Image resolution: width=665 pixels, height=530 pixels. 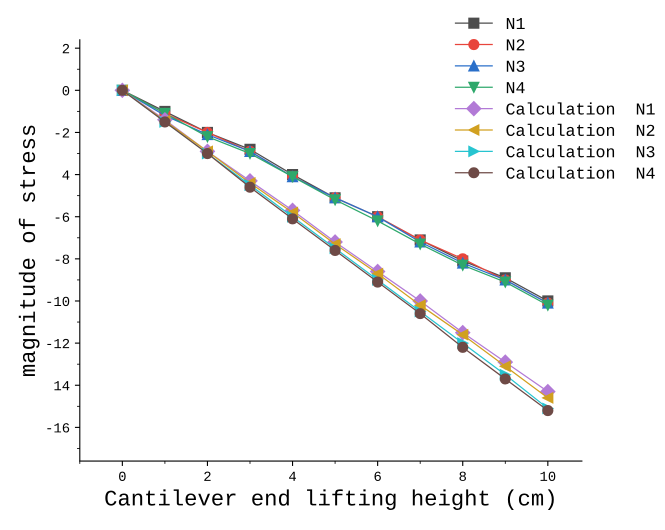 I want to click on legend-label: Calculation N3, so click(x=580, y=151).